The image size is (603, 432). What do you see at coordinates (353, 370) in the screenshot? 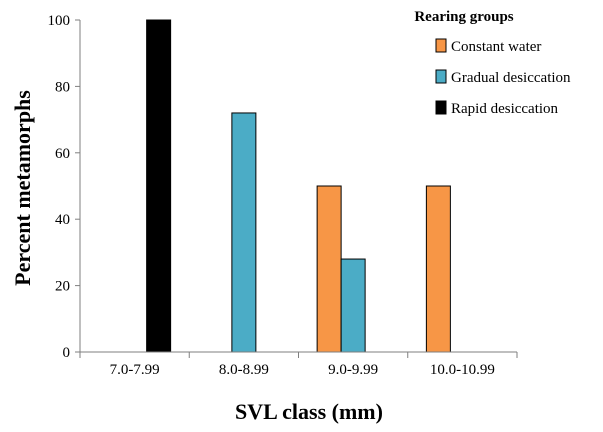
I see `x-tick-label: 9.0-9.99` at bounding box center [353, 370].